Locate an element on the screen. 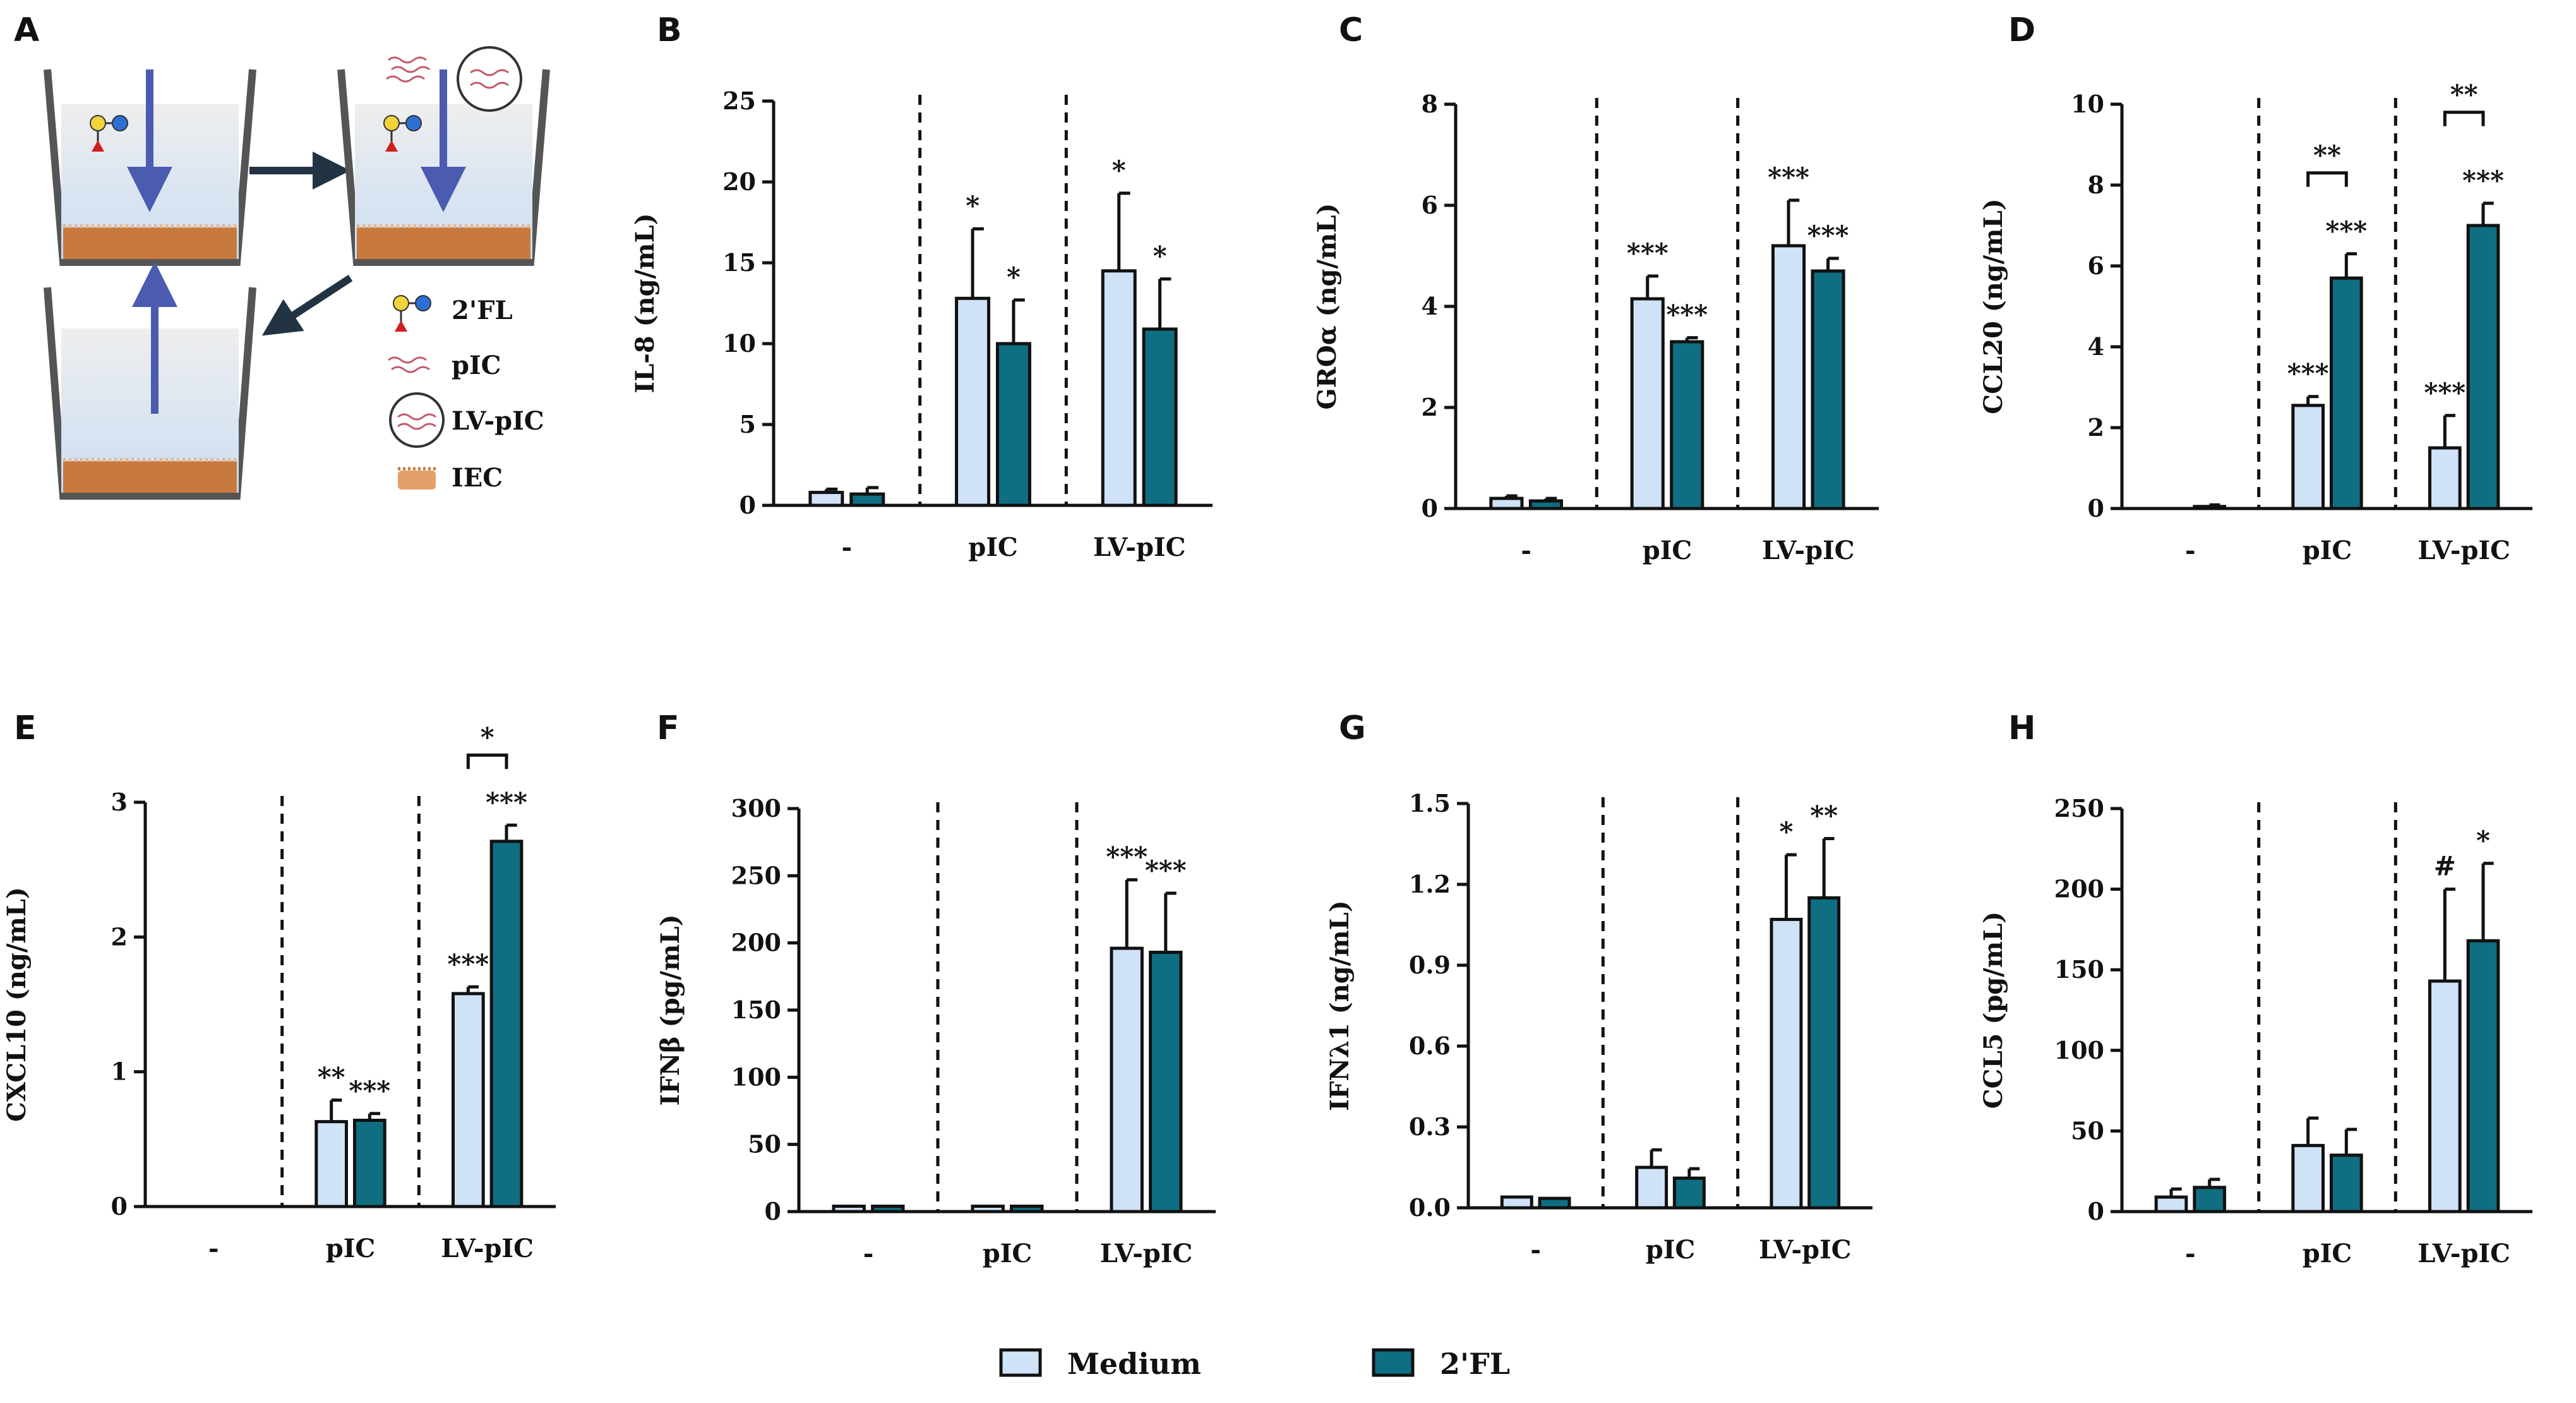  legend: Medium 2'FL is located at coordinates (1254, 1364).